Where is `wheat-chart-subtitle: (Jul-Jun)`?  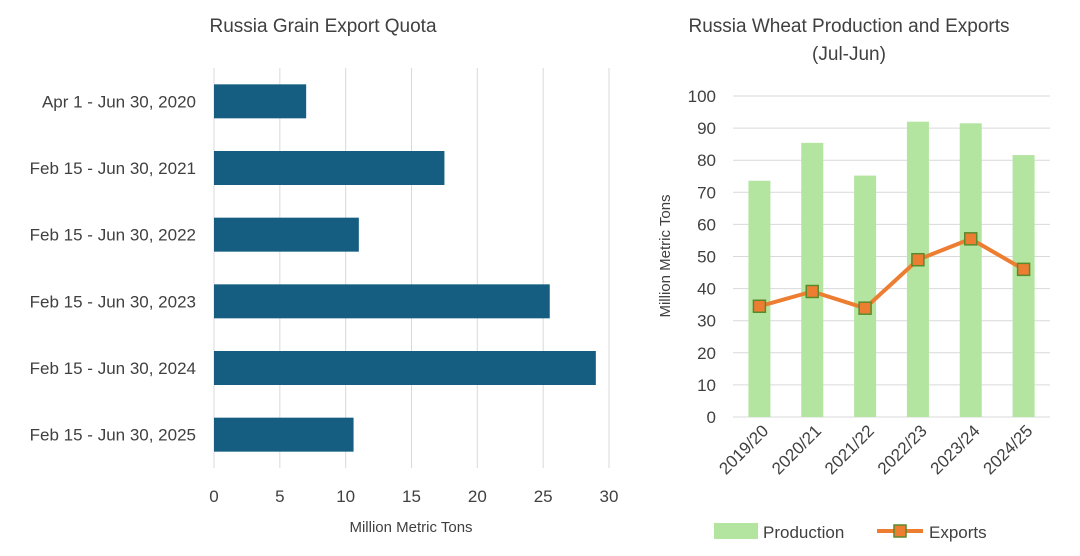
wheat-chart-subtitle: (Jul-Jun) is located at coordinates (849, 54).